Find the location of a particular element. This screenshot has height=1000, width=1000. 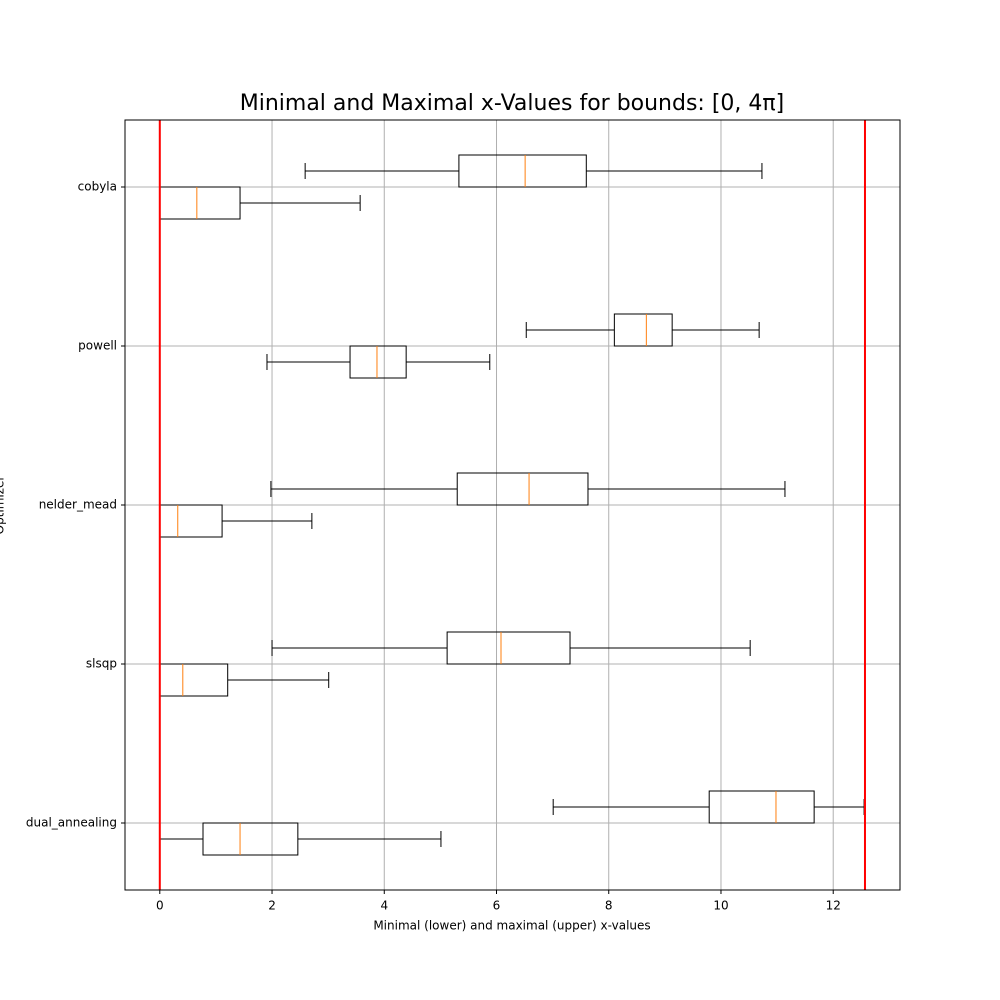

y-tick-label: dual_annealing is located at coordinates (71, 823).